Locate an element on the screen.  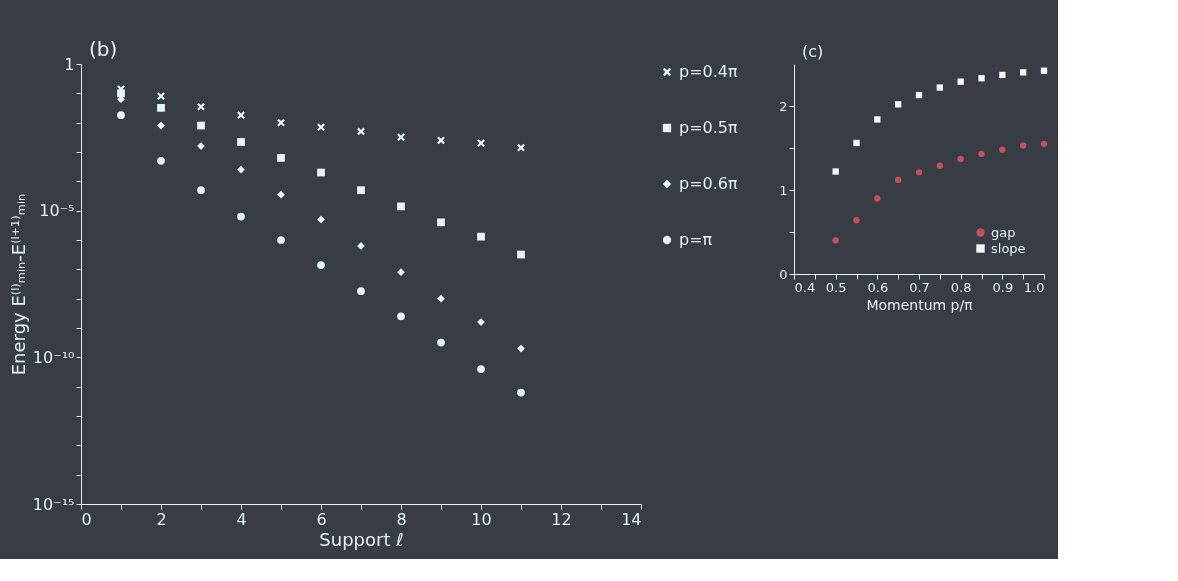
legend-label: p=0.5π is located at coordinates (709, 127).